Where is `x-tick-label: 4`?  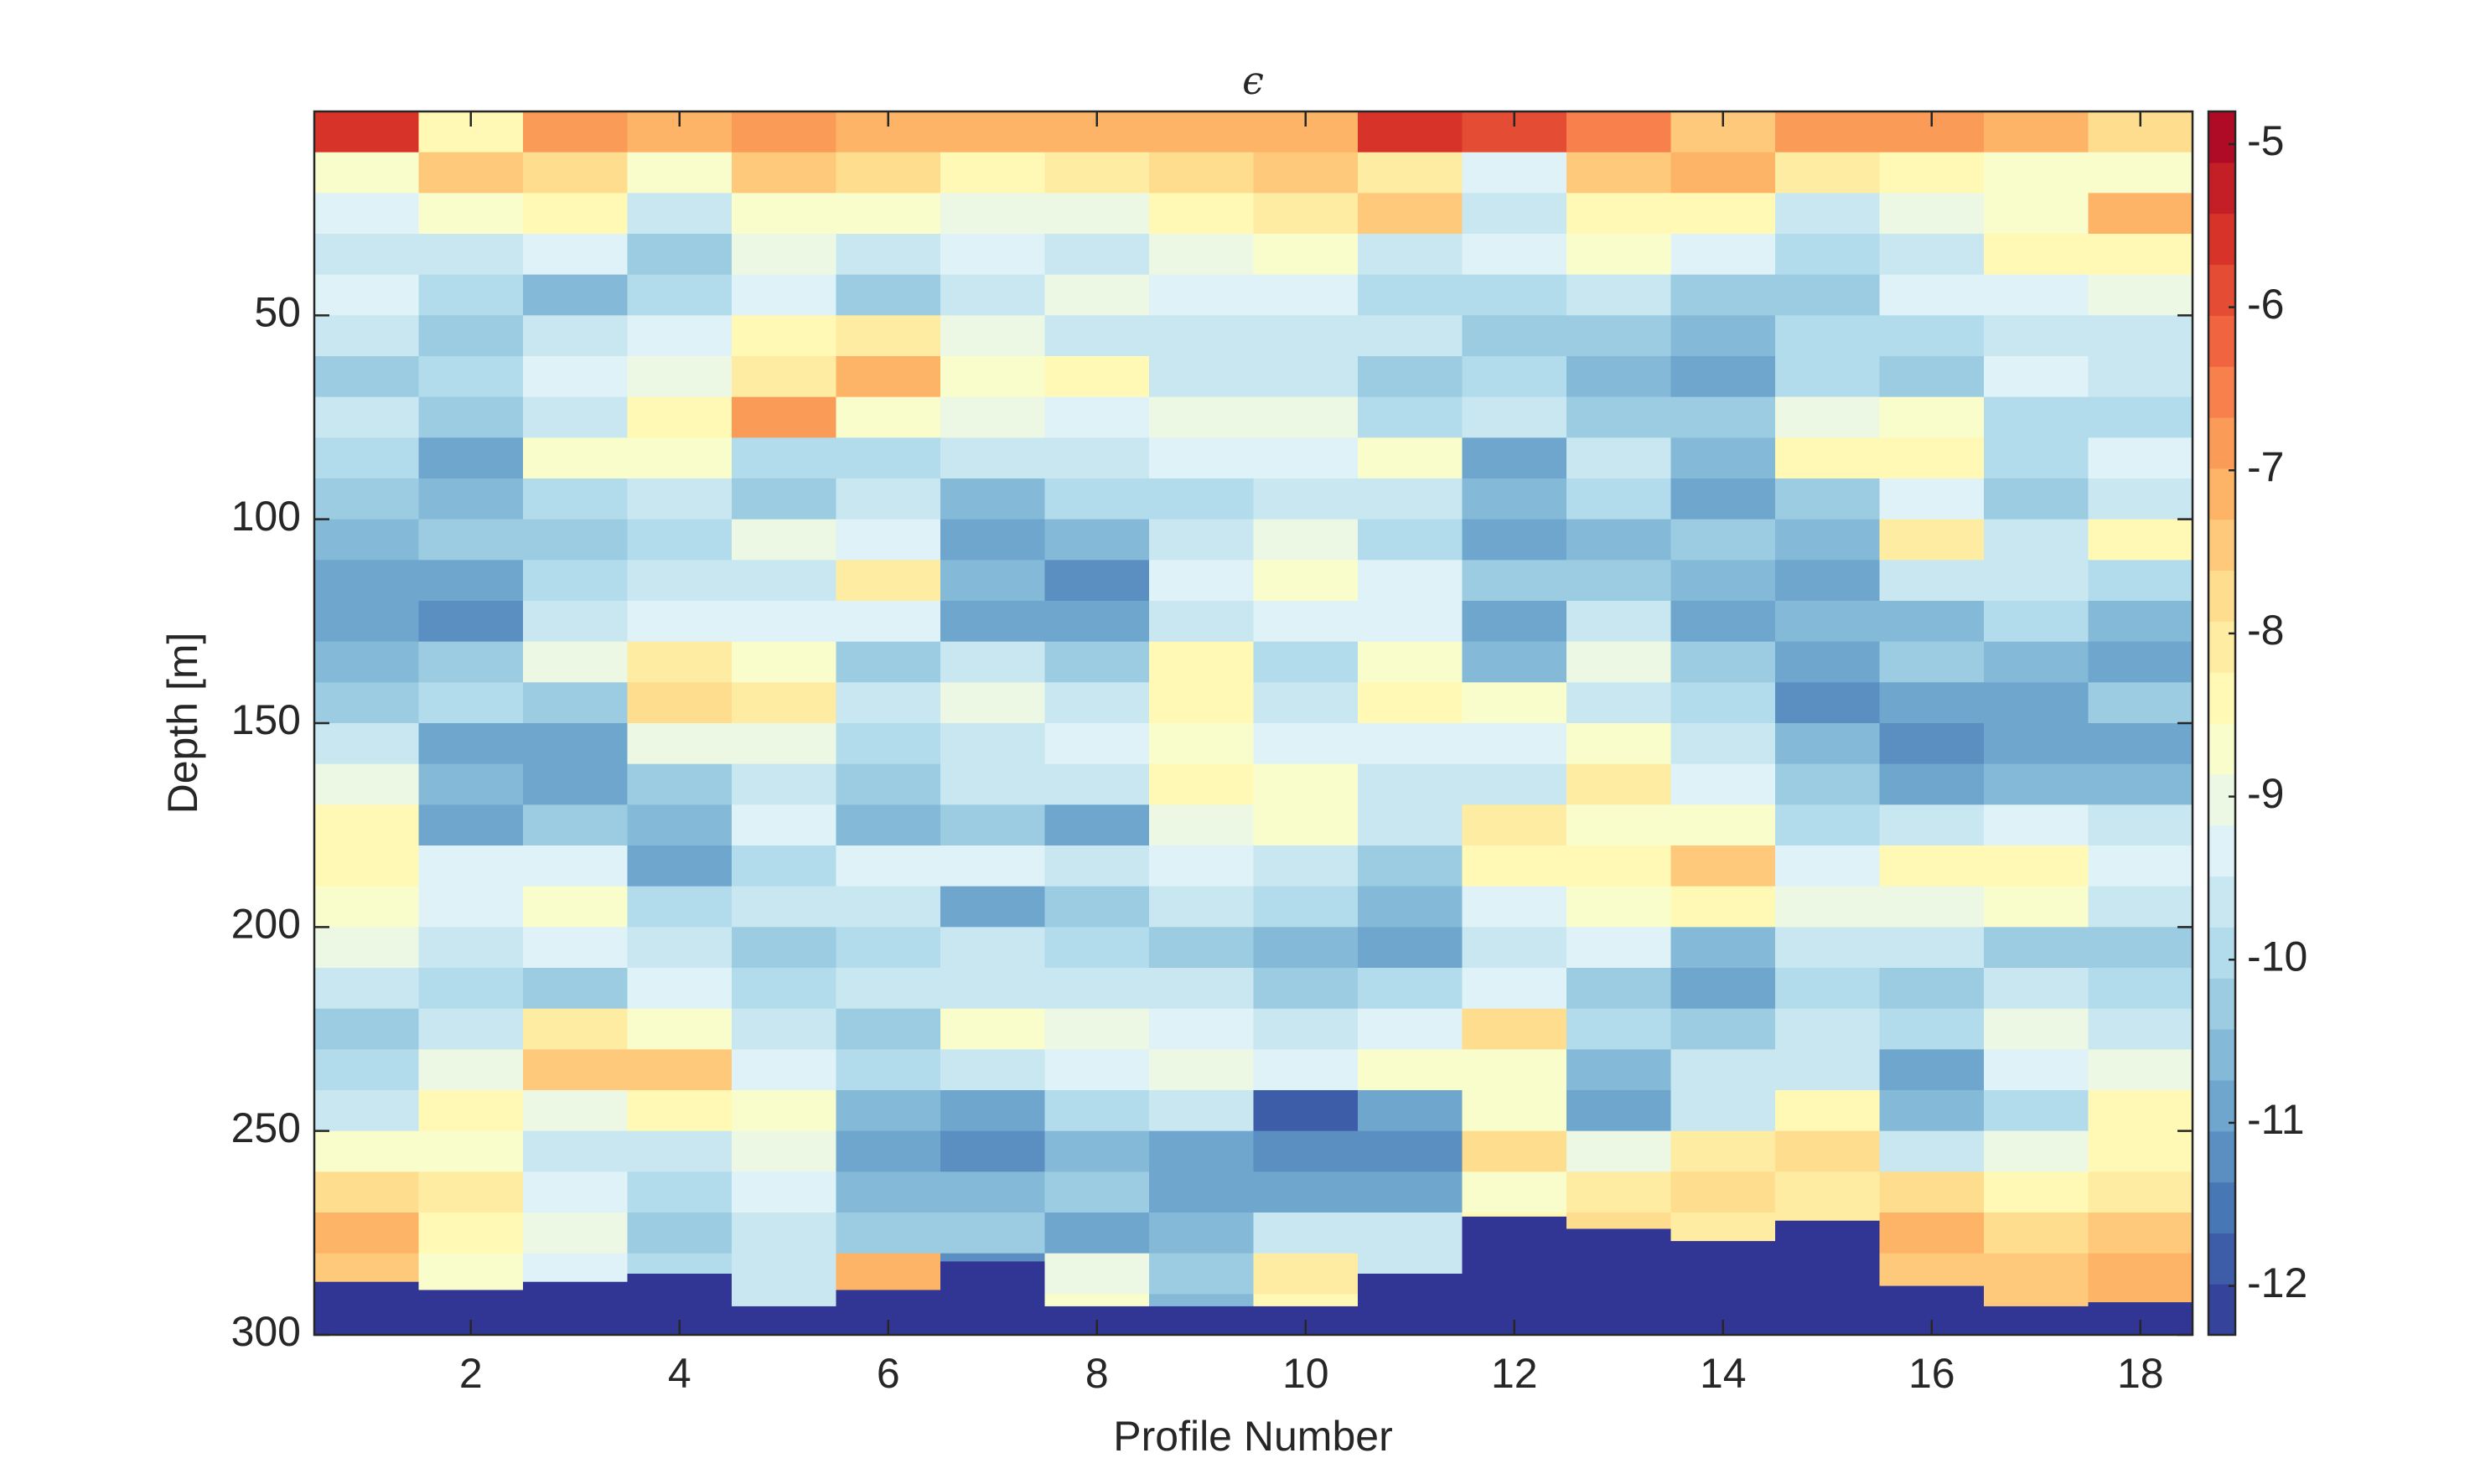 x-tick-label: 4 is located at coordinates (679, 1373).